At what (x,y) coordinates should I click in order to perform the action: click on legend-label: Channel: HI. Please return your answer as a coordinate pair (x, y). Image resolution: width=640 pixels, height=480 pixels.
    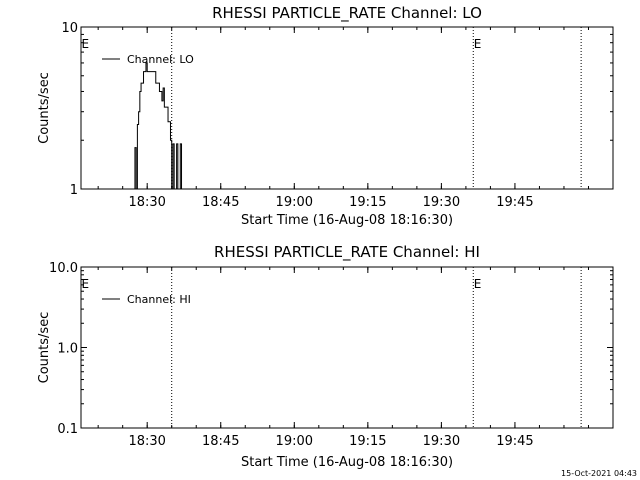
    Looking at the image, I should click on (159, 299).